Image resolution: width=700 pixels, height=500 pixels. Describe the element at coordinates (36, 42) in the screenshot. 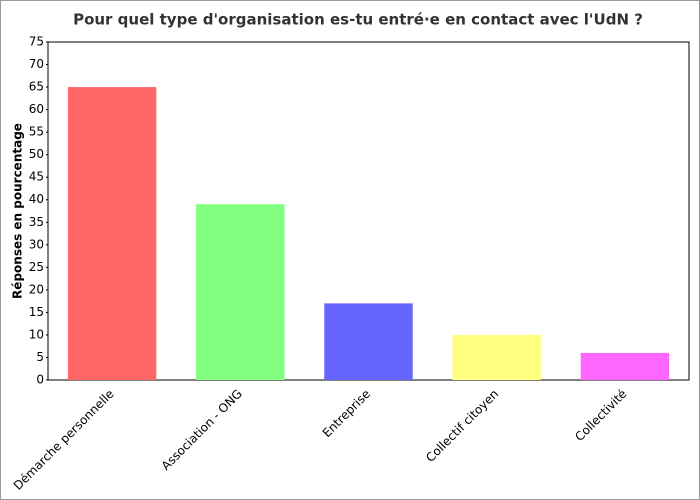

I see `y-tick-label: 75` at that location.